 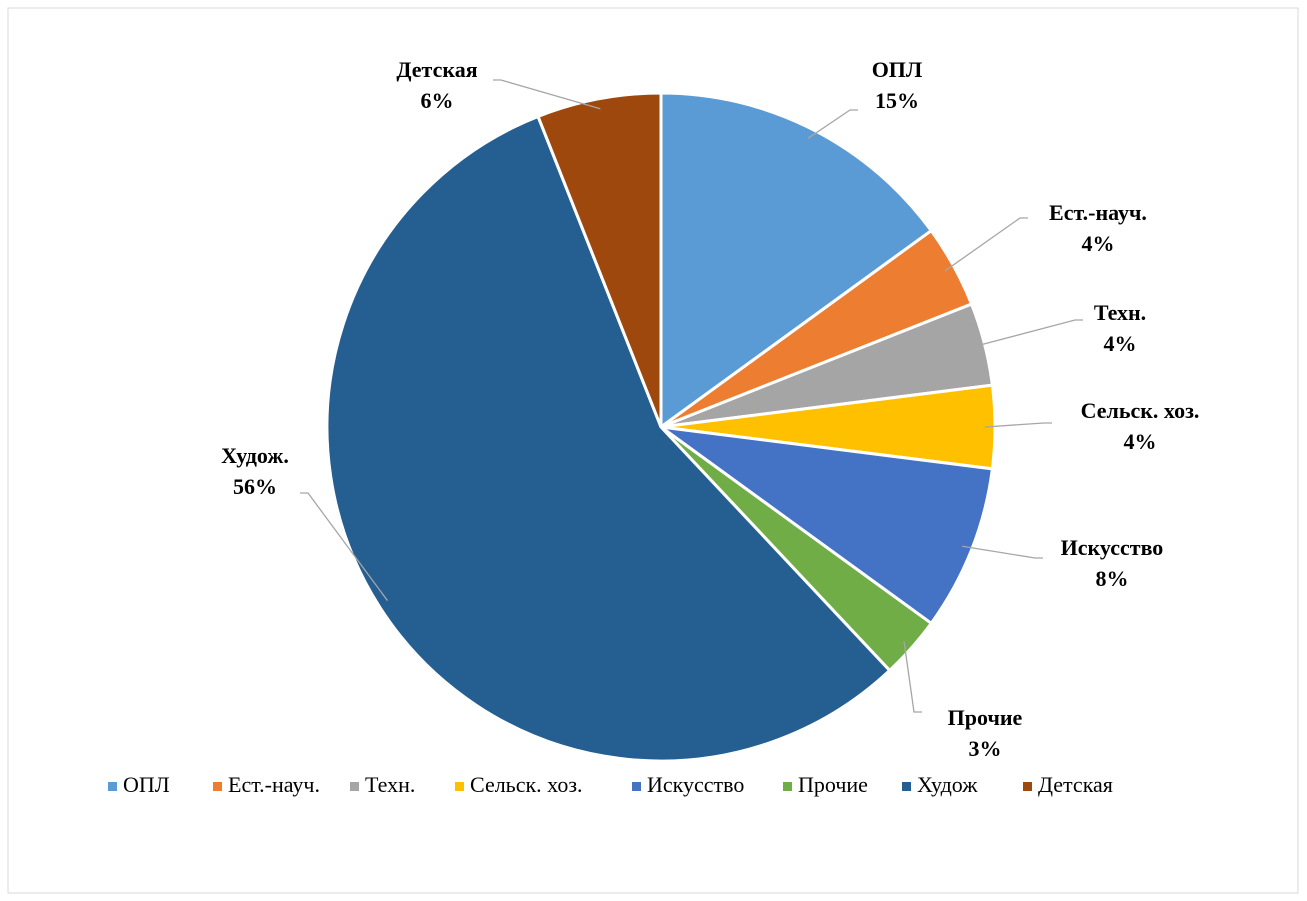 What do you see at coordinates (695, 784) in the screenshot?
I see `legend-label: Искусство` at bounding box center [695, 784].